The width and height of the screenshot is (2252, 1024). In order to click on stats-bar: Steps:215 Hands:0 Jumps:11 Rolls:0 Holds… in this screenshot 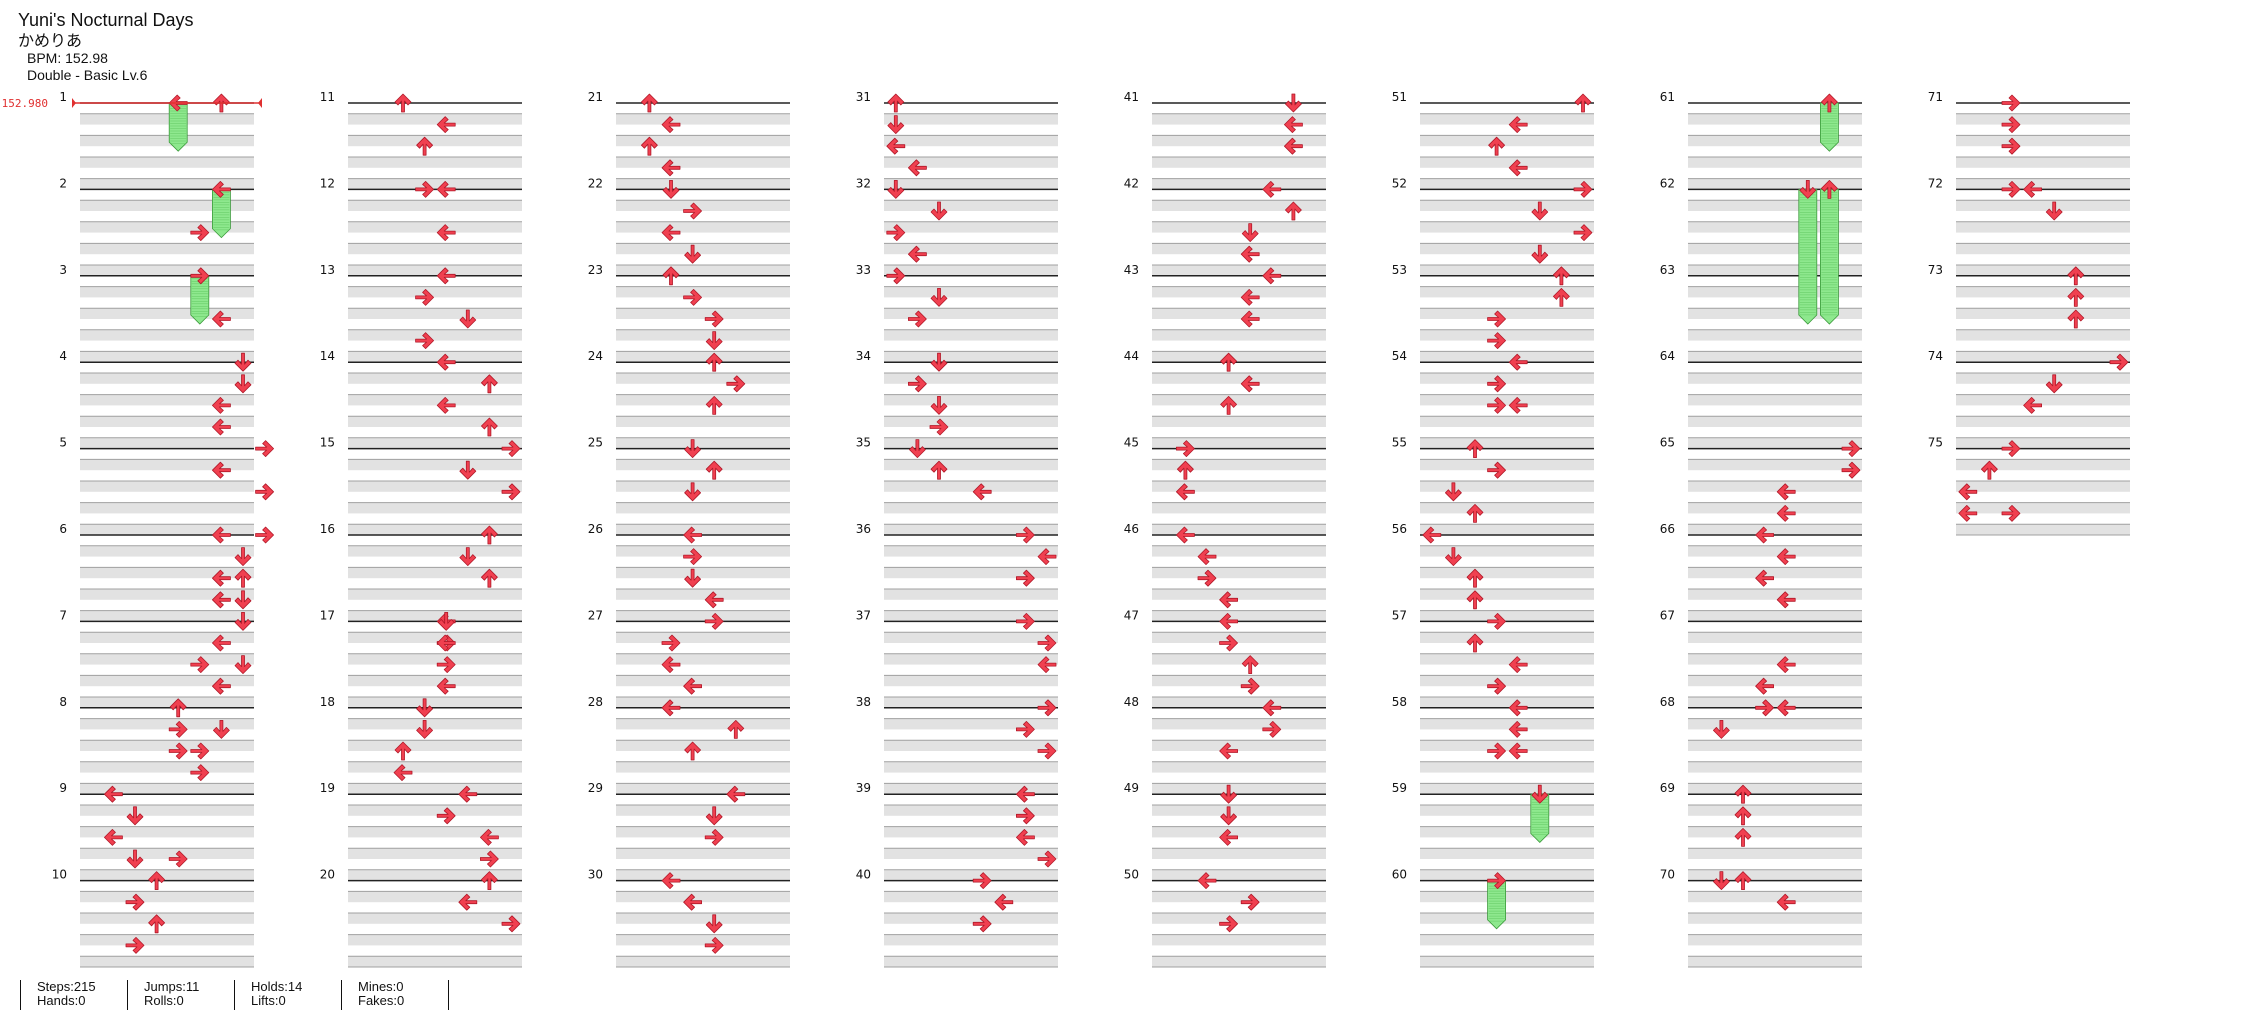, I will do `click(234, 995)`.